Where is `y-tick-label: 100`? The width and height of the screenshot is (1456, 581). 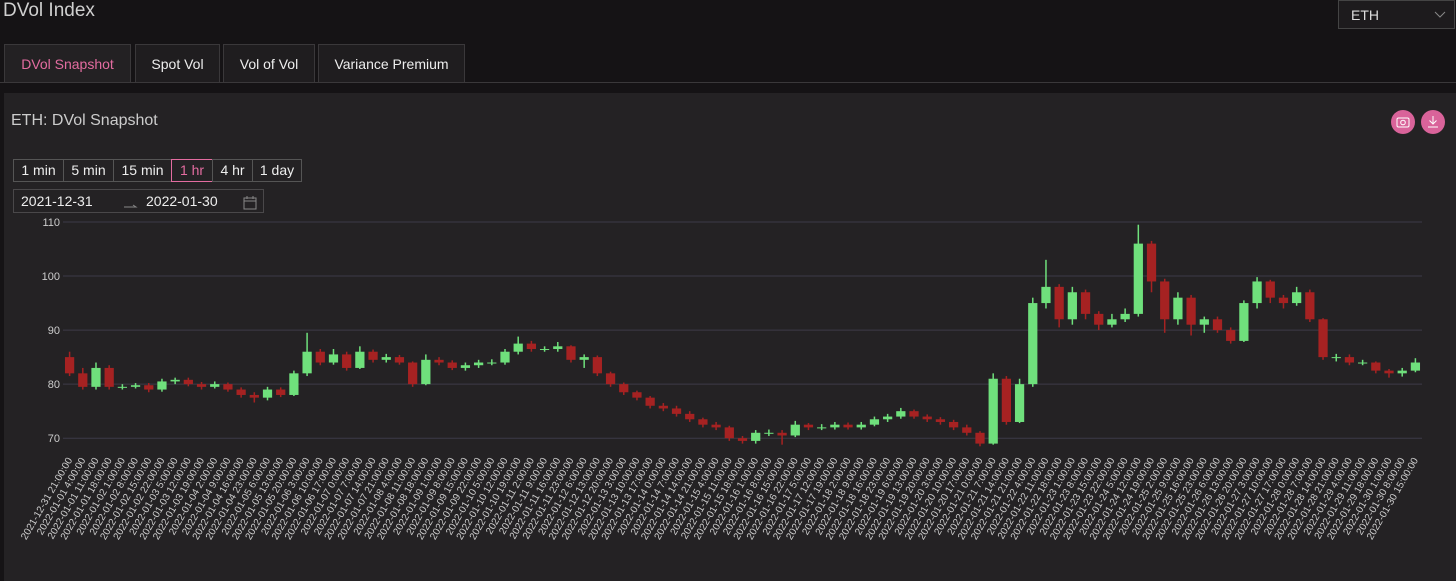 y-tick-label: 100 is located at coordinates (51, 277).